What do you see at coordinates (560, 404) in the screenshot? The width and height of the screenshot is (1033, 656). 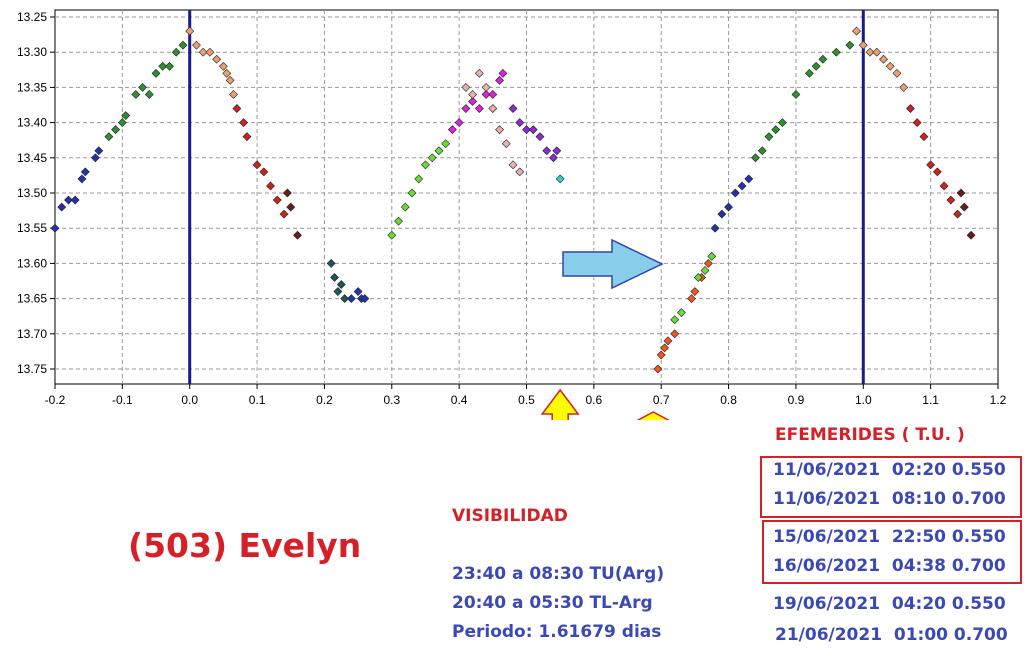 I see `phase-marker-arrow-icon` at bounding box center [560, 404].